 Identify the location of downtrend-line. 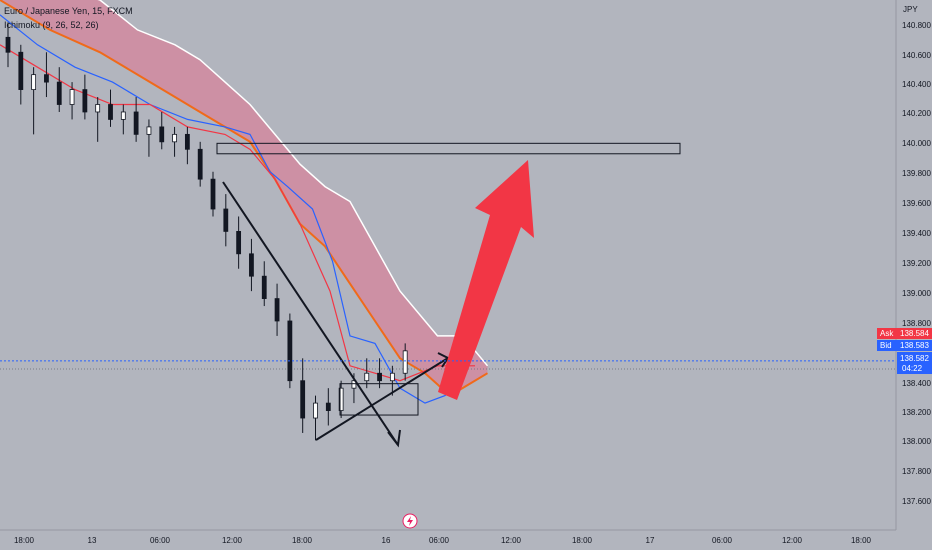
(310, 313).